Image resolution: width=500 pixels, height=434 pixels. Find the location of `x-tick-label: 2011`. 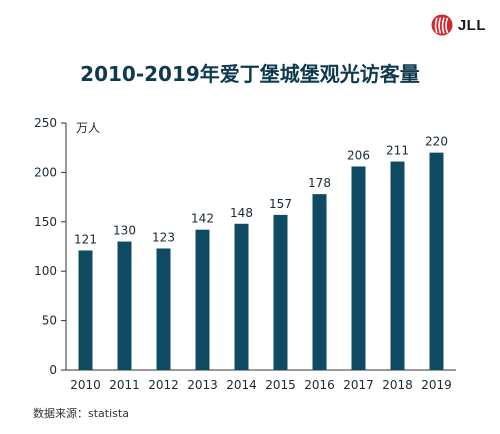

x-tick-label: 2011 is located at coordinates (124, 385).